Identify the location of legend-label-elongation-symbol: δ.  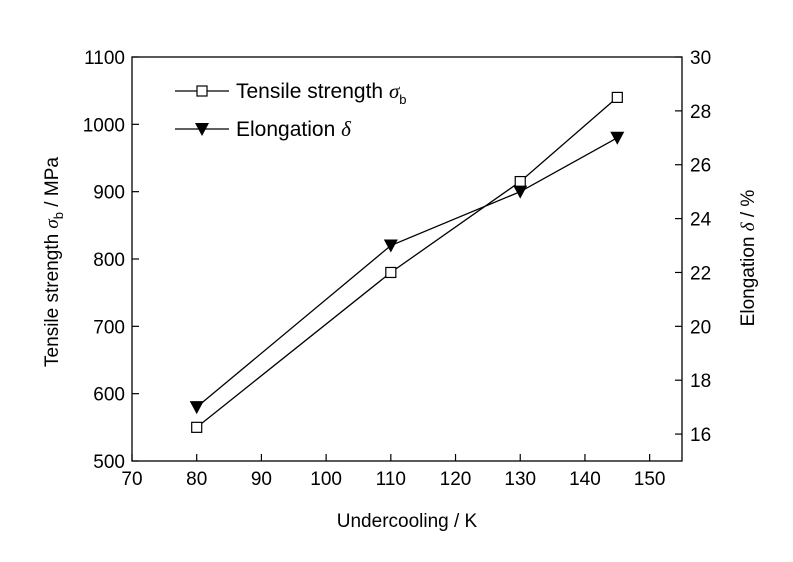
(346, 129).